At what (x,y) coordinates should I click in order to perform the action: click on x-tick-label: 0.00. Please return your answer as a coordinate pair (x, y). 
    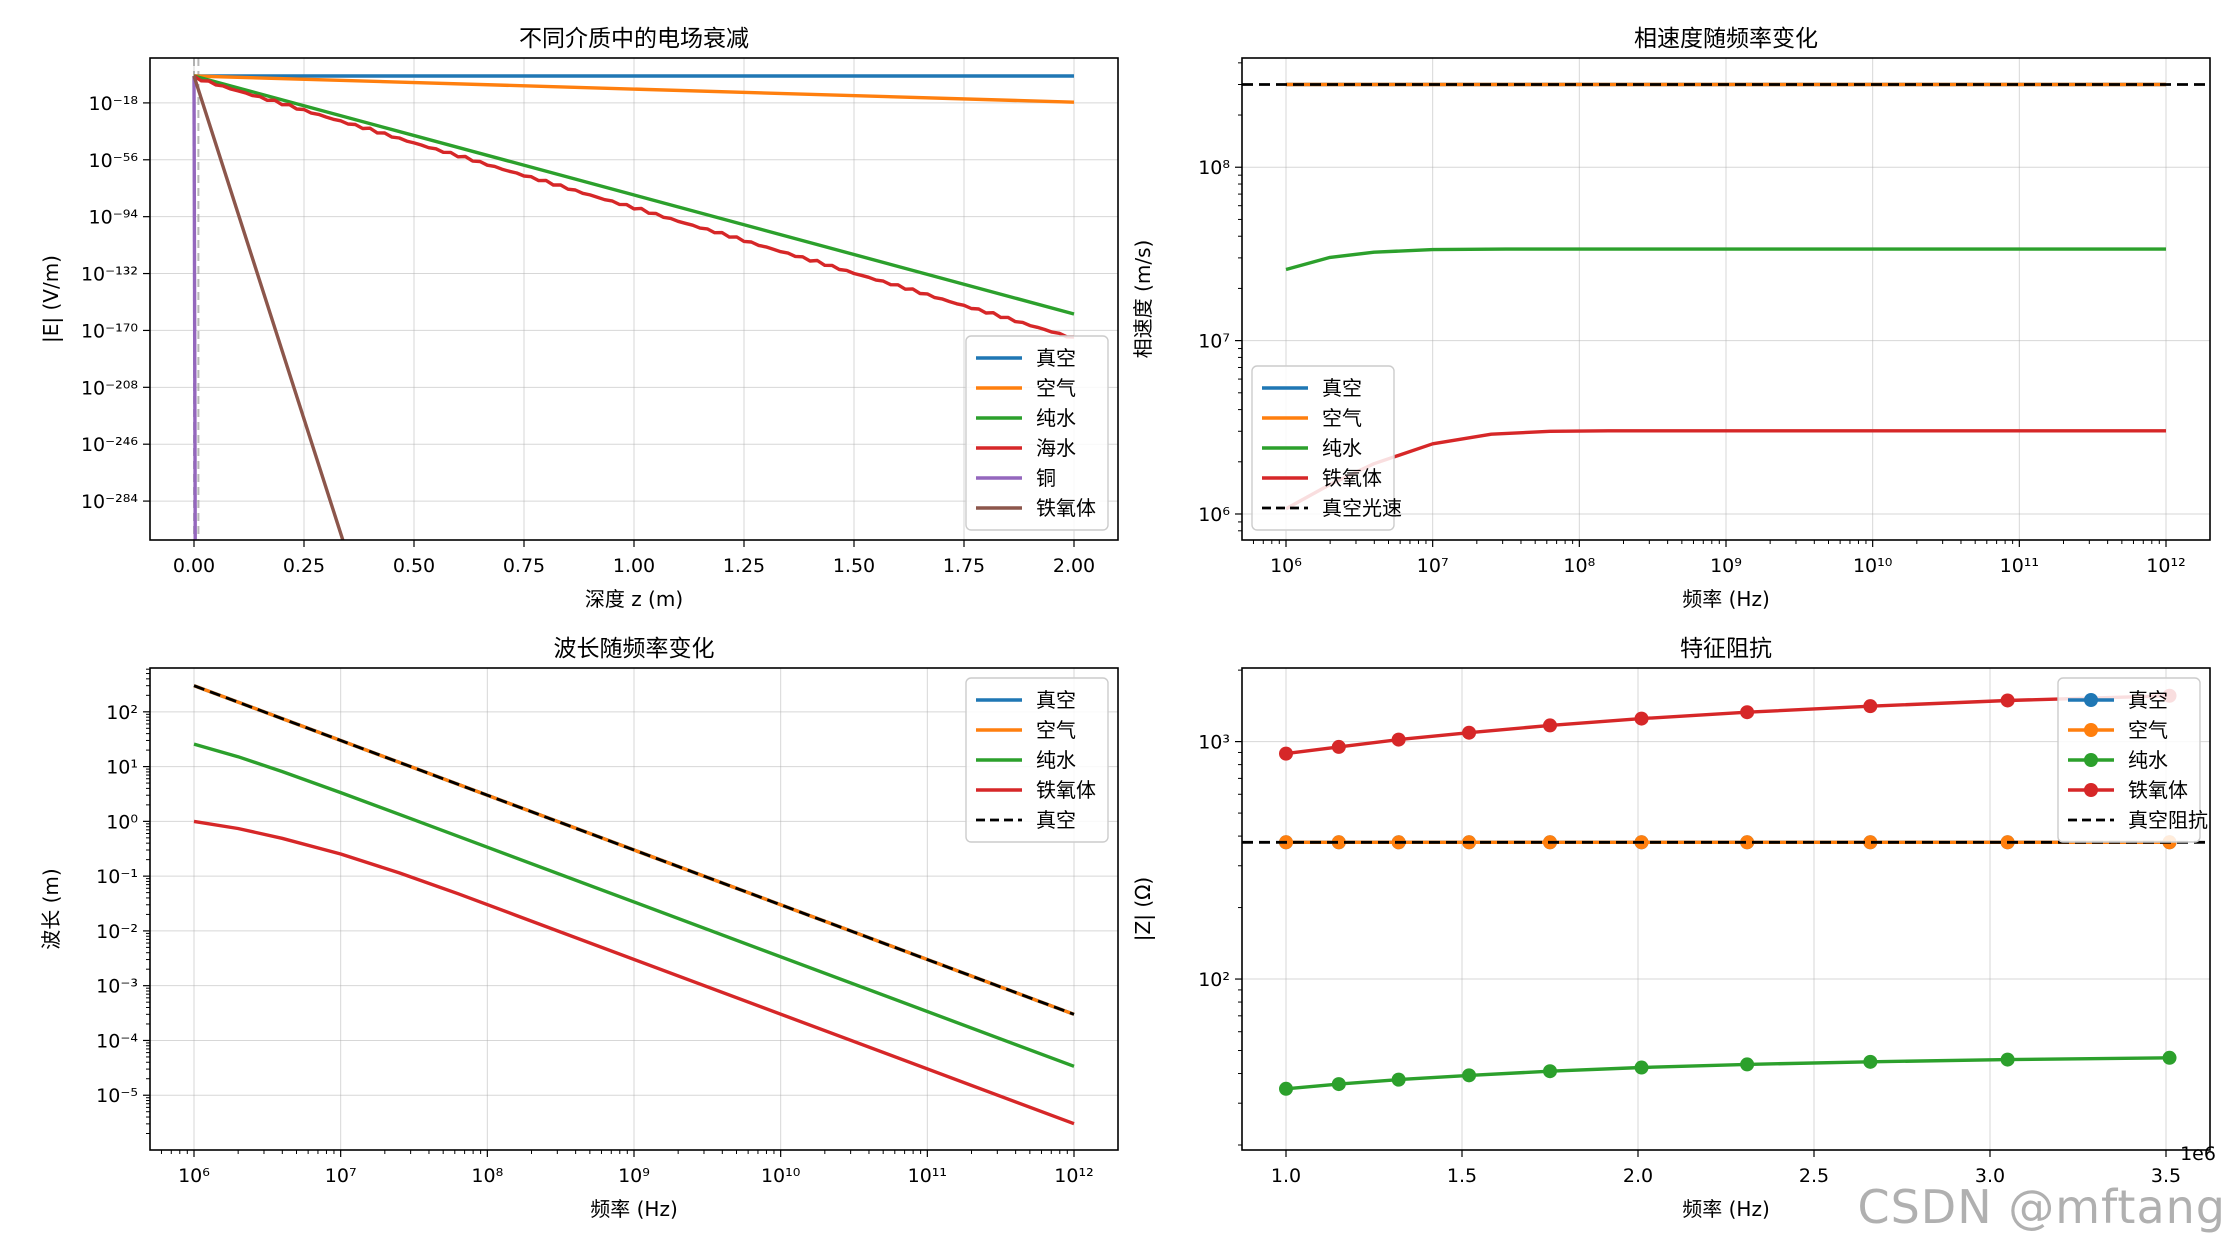
    Looking at the image, I should click on (194, 566).